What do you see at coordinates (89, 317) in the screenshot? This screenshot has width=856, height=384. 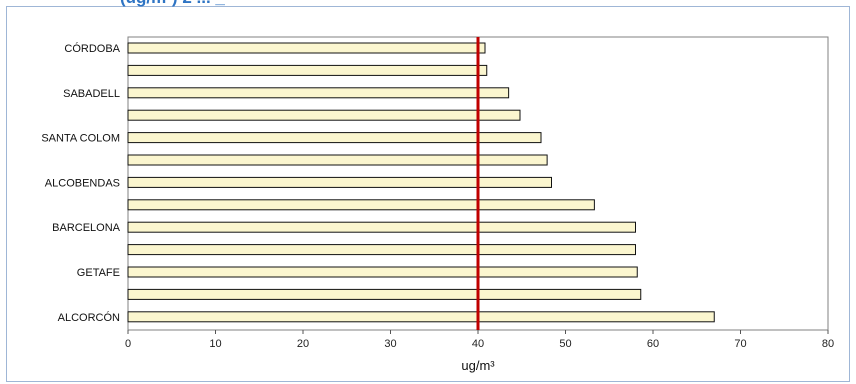 I see `category-label-12: ALCORCÓN` at bounding box center [89, 317].